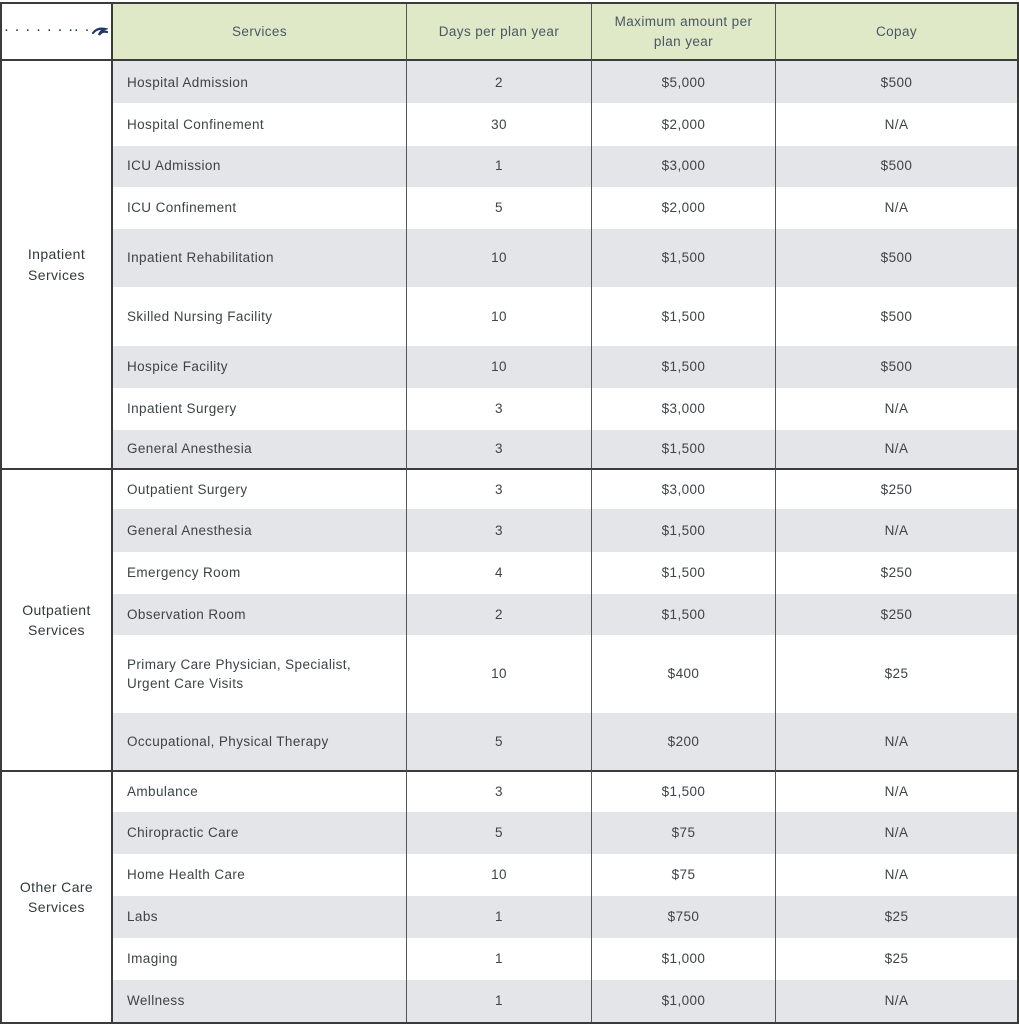 The image size is (1019, 1026). What do you see at coordinates (260, 958) in the screenshot?
I see `service-cell: Imaging` at bounding box center [260, 958].